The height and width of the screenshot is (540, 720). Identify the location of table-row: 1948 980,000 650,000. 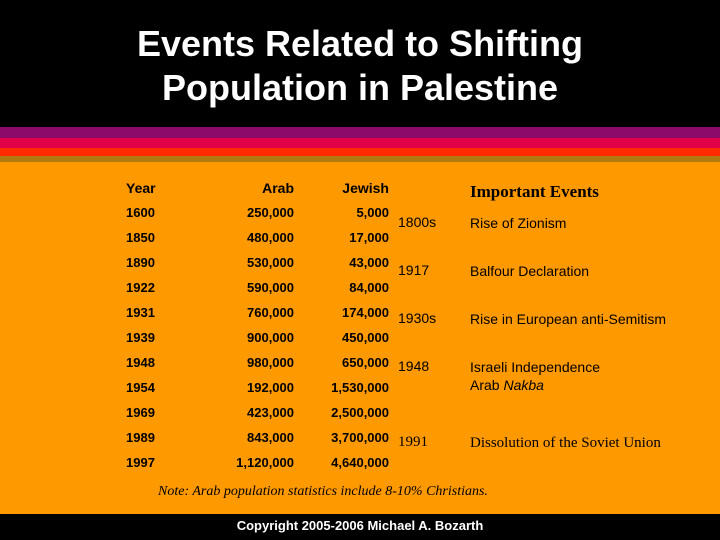
(249, 362).